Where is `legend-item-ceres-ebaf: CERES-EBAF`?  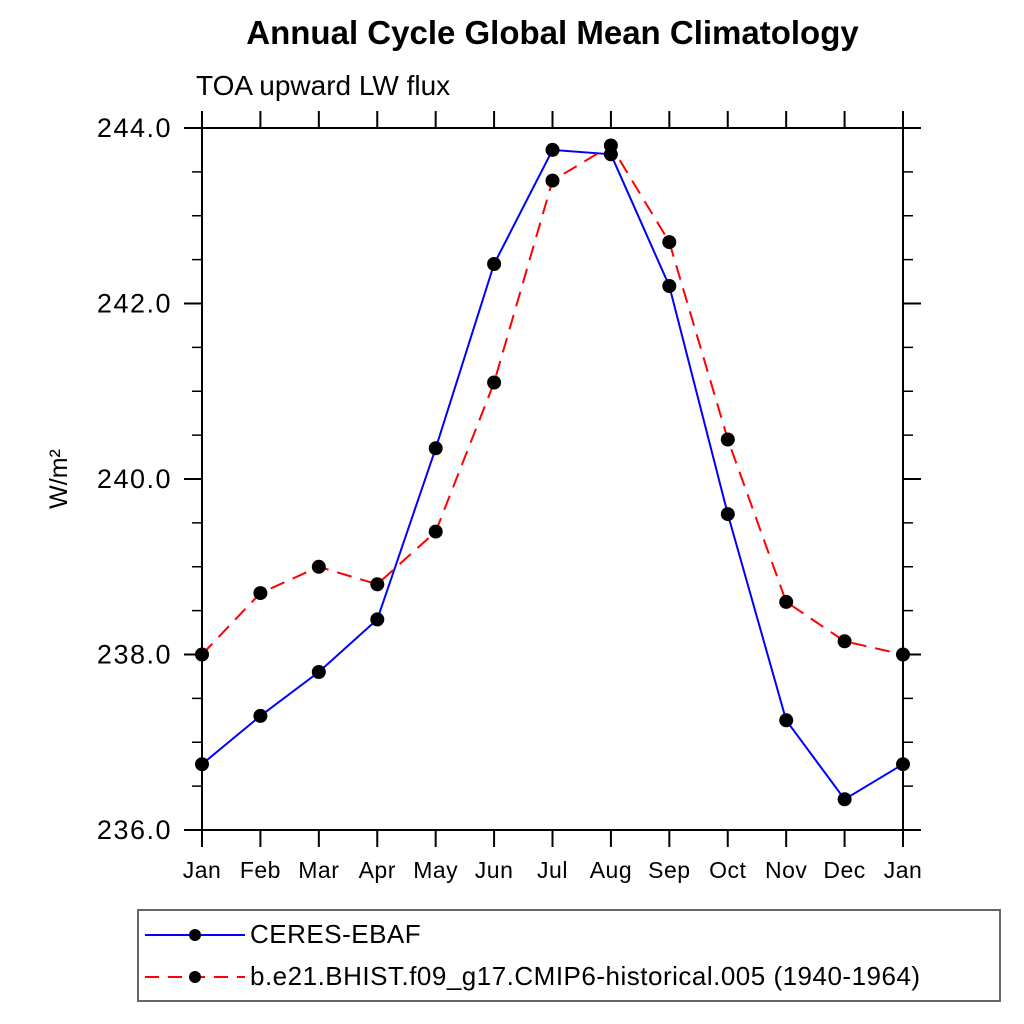
legend-item-ceres-ebaf: CERES-EBAF is located at coordinates (569, 935).